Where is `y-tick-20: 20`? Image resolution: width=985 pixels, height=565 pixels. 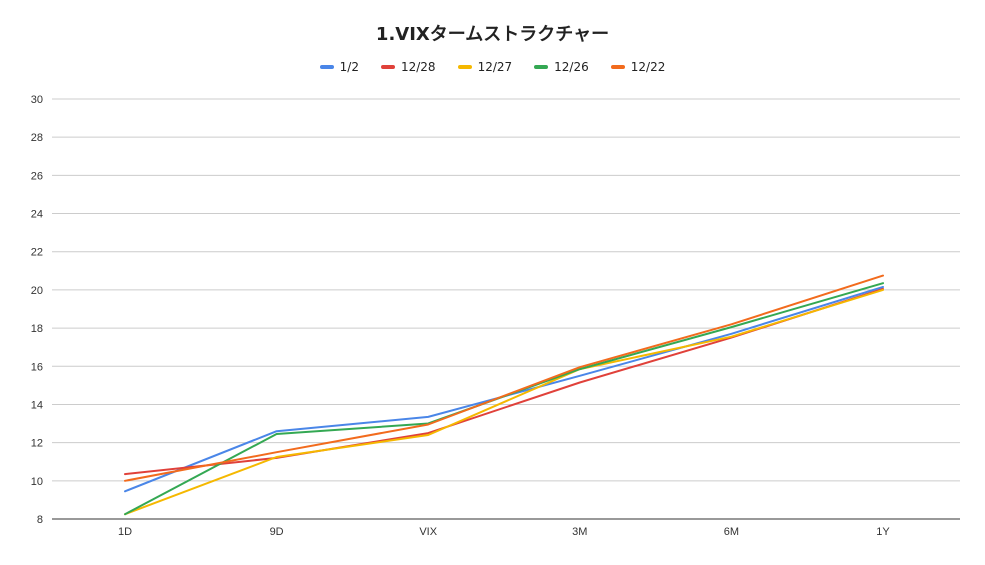
y-tick-20: 20 is located at coordinates (37, 291).